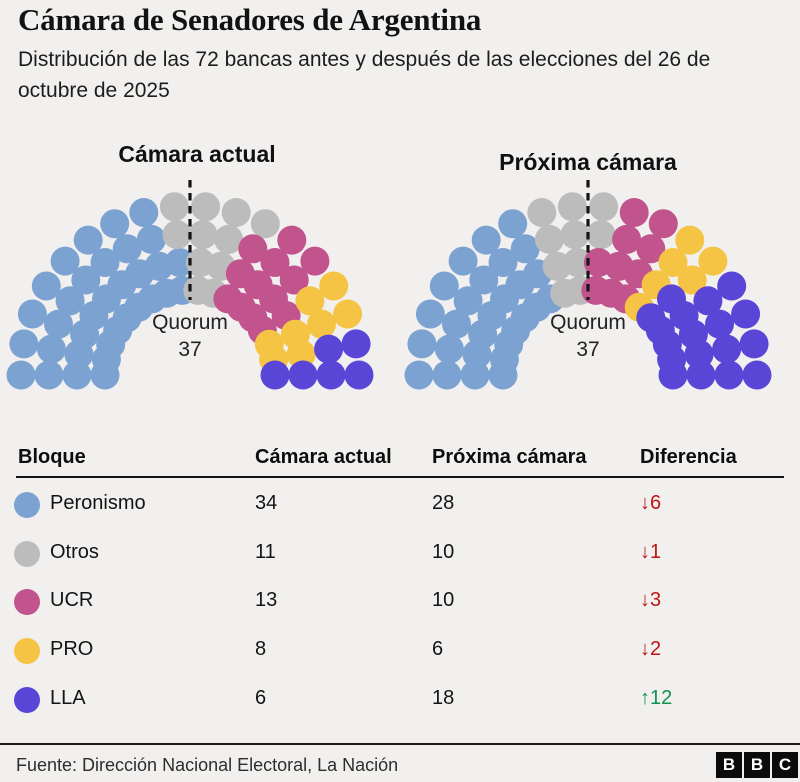  I want to click on row-value-proxima: 18, so click(443, 698).